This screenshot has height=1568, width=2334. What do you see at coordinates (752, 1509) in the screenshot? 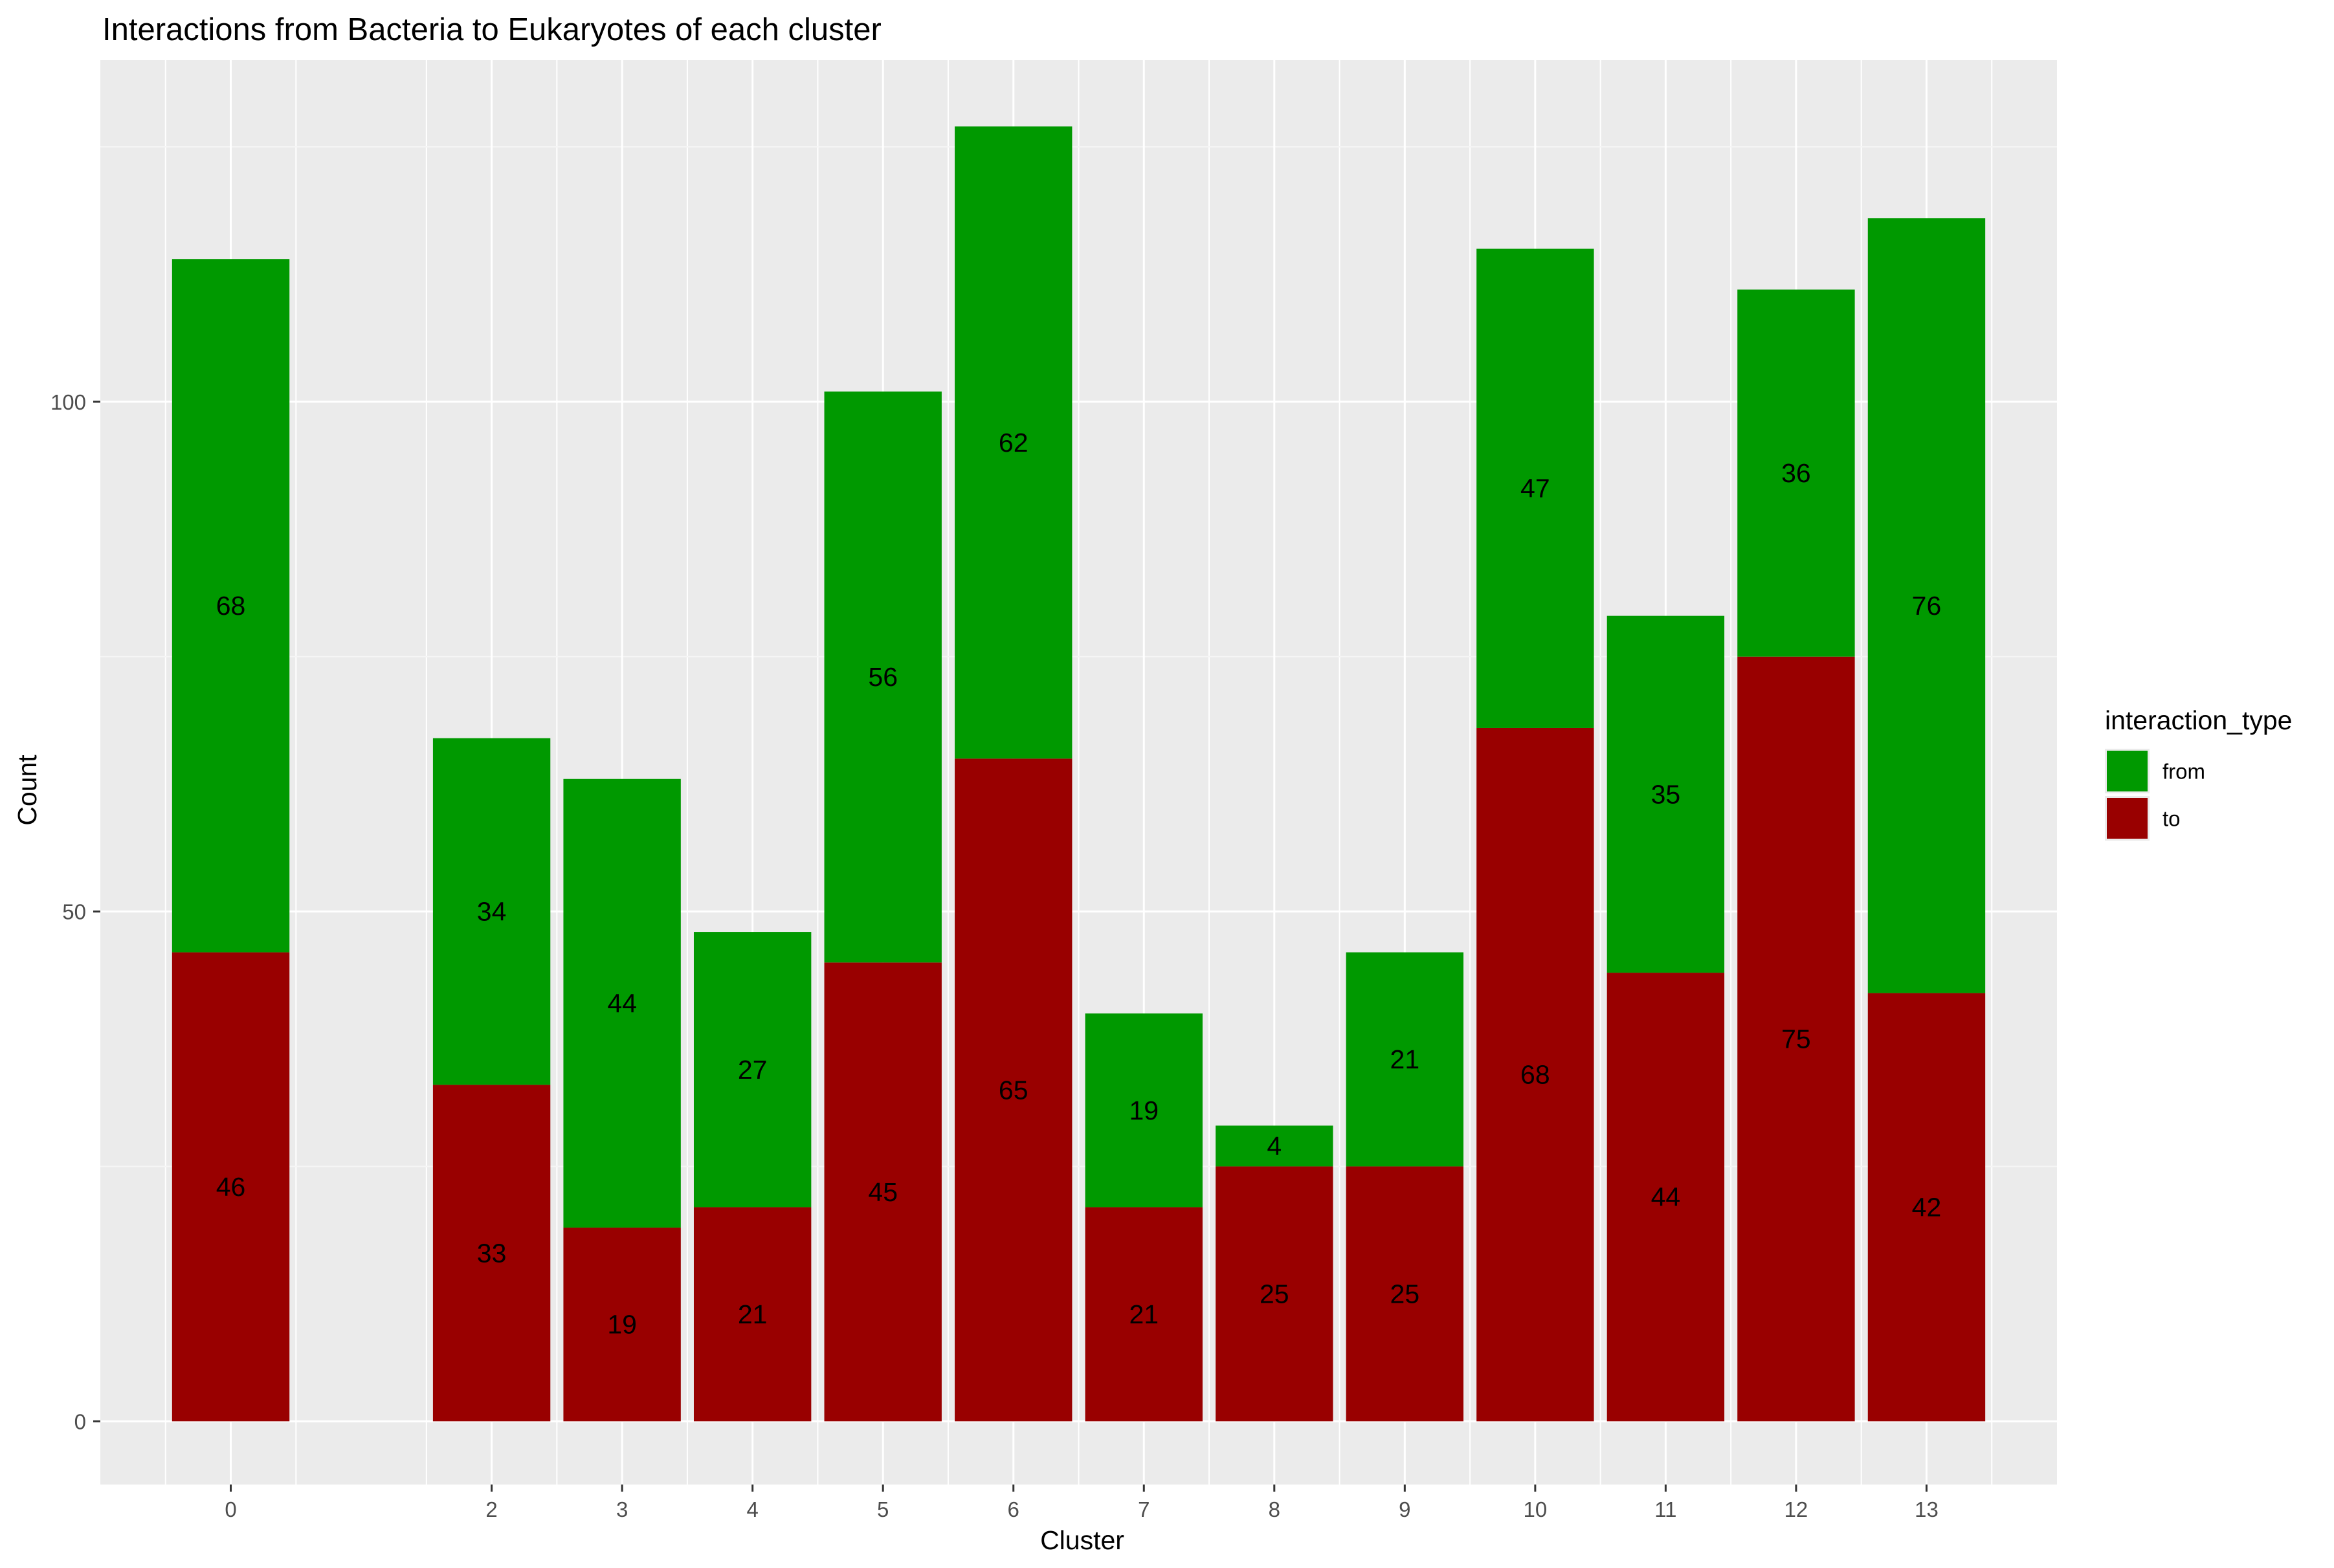
I see `x-tick-label: 4` at bounding box center [752, 1509].